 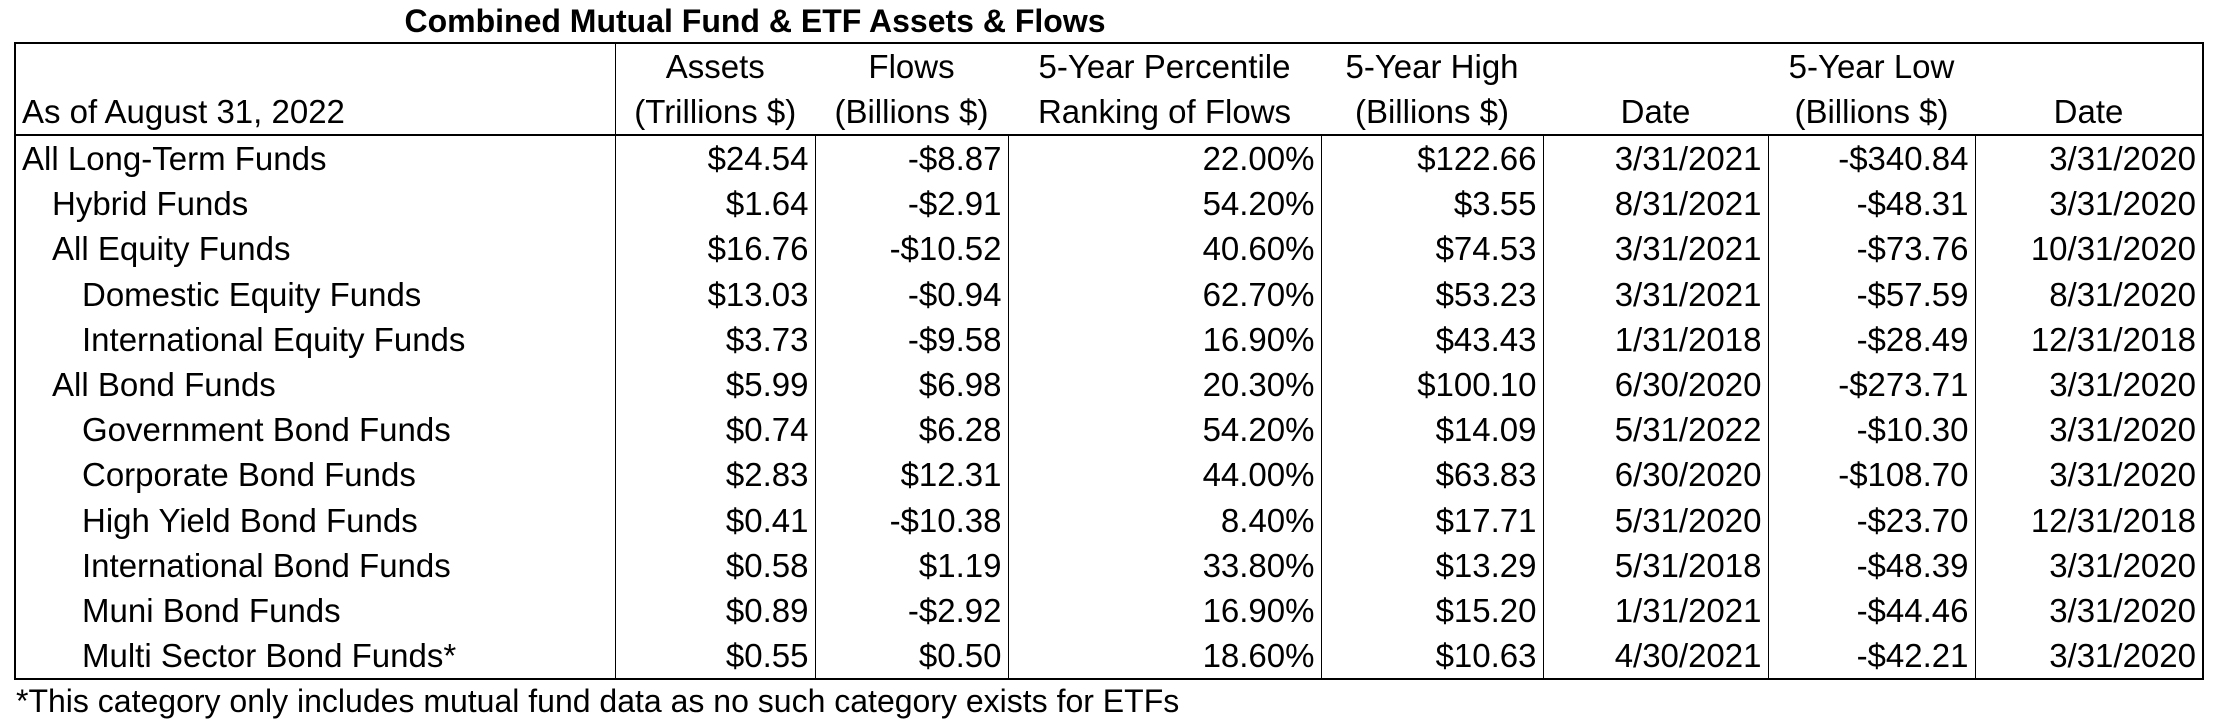 What do you see at coordinates (714, 204) in the screenshot?
I see `assets-cell: $1.64` at bounding box center [714, 204].